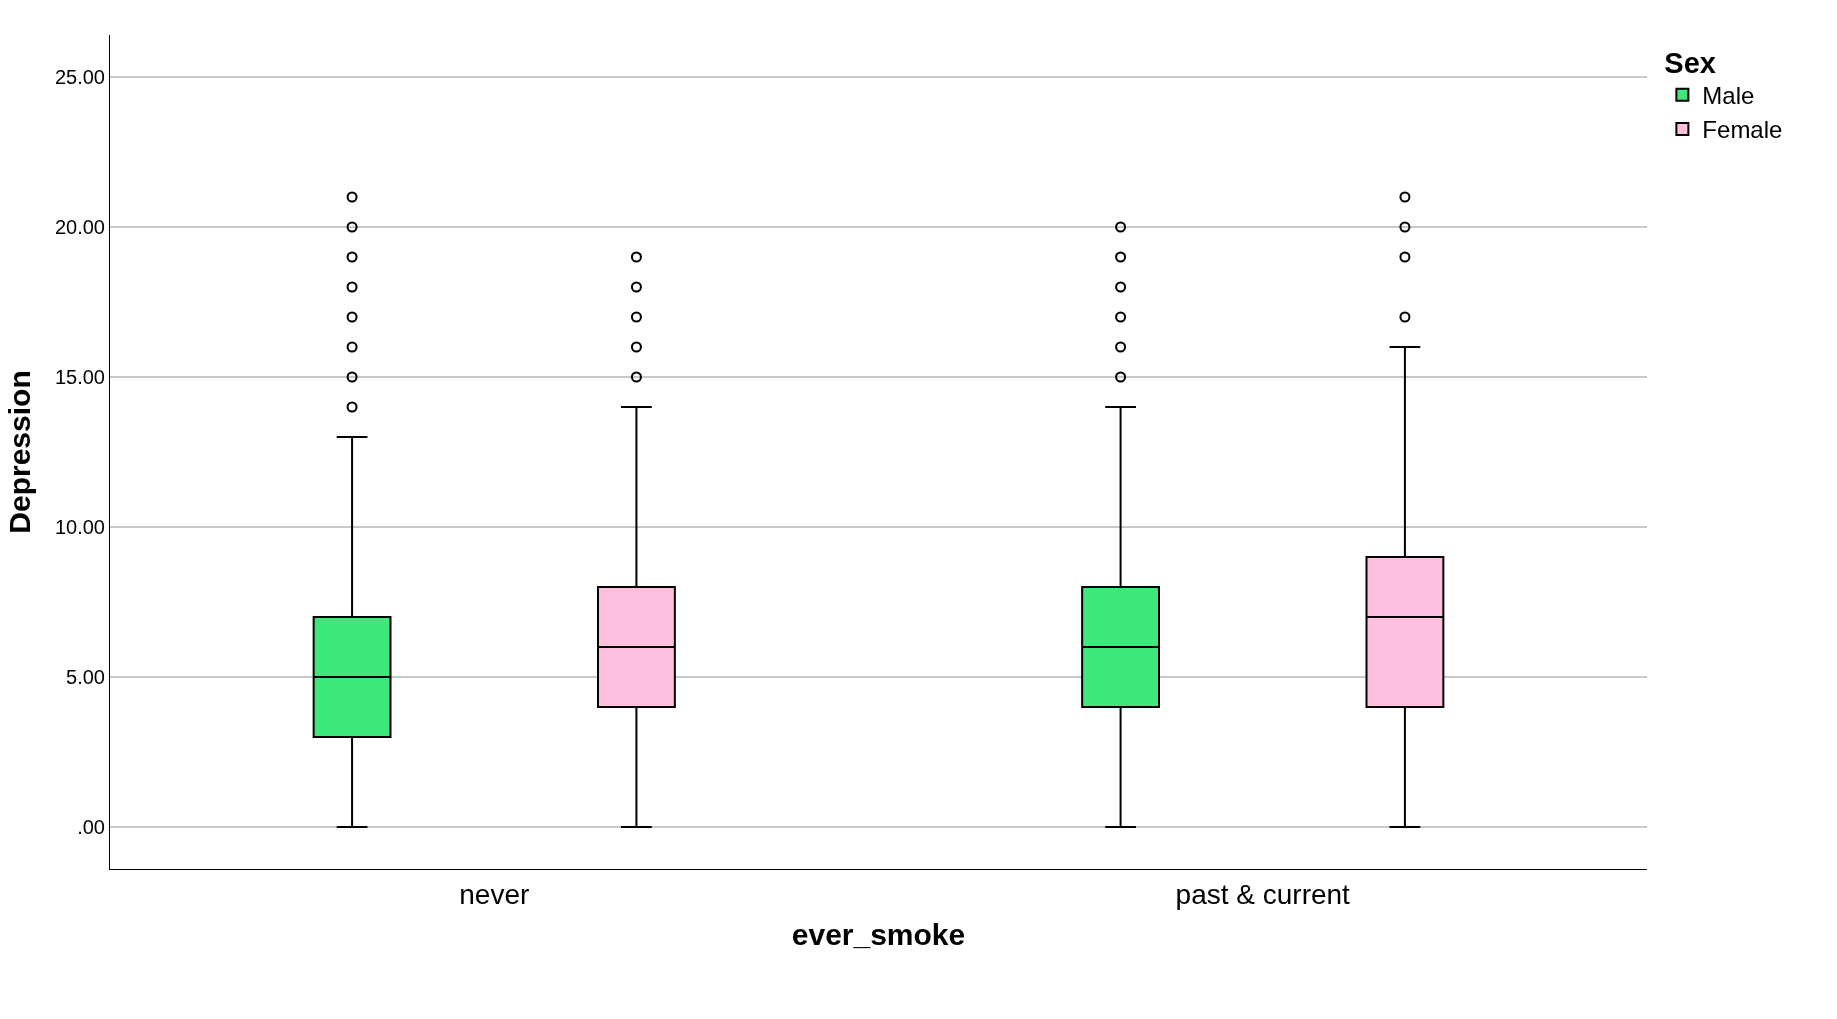 The width and height of the screenshot is (1837, 1019). Describe the element at coordinates (494, 894) in the screenshot. I see `x-tick-label: never` at that location.